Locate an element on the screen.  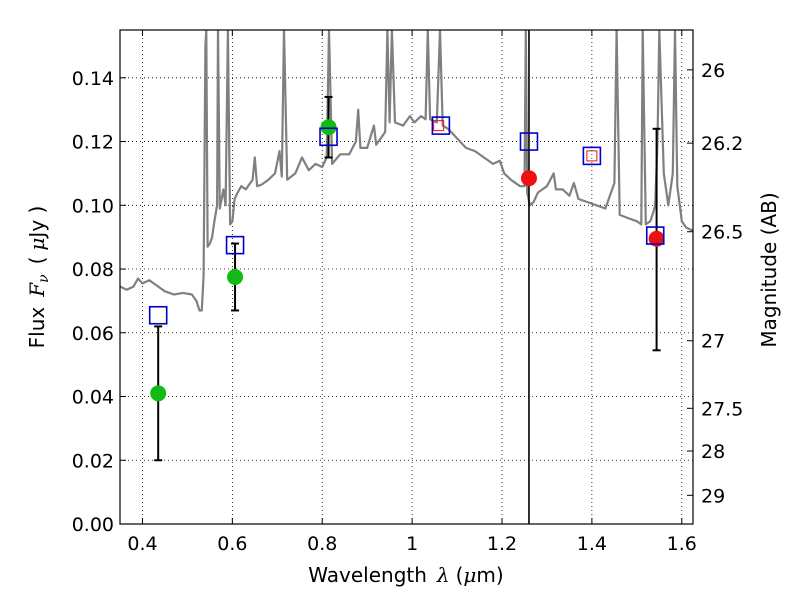
x-tick-label: 1.2 is located at coordinates (502, 544).